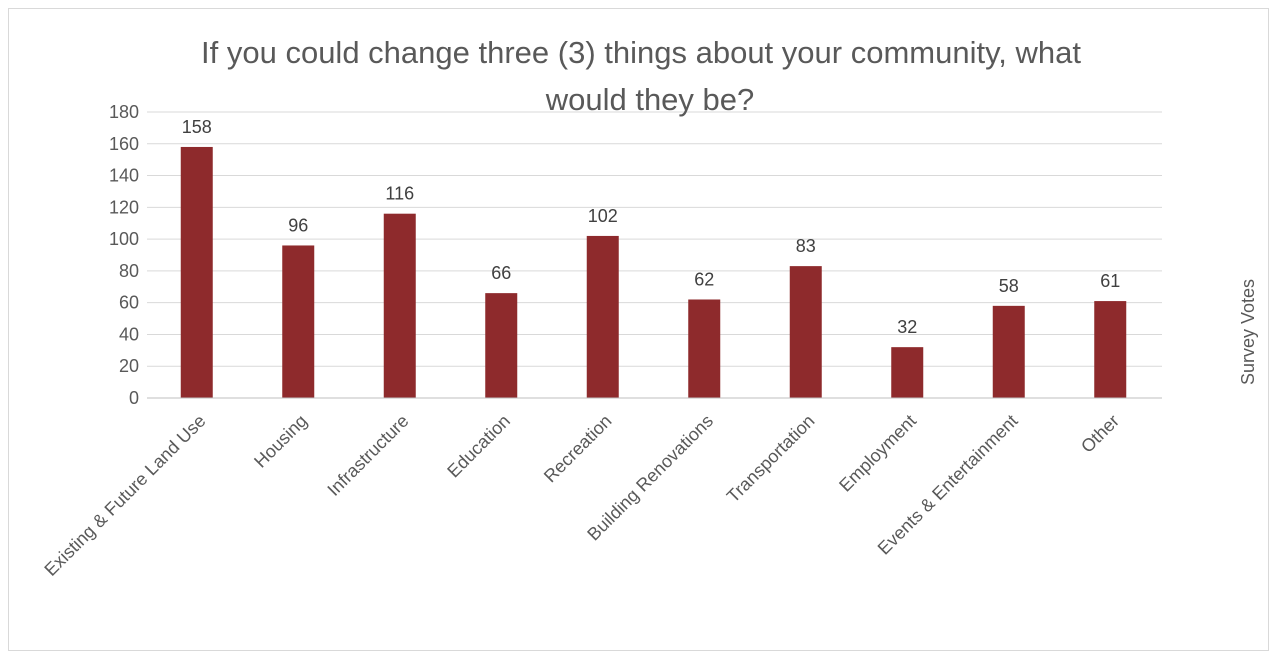 The height and width of the screenshot is (652, 1270). Describe the element at coordinates (704, 279) in the screenshot. I see `data-label: 62` at that location.